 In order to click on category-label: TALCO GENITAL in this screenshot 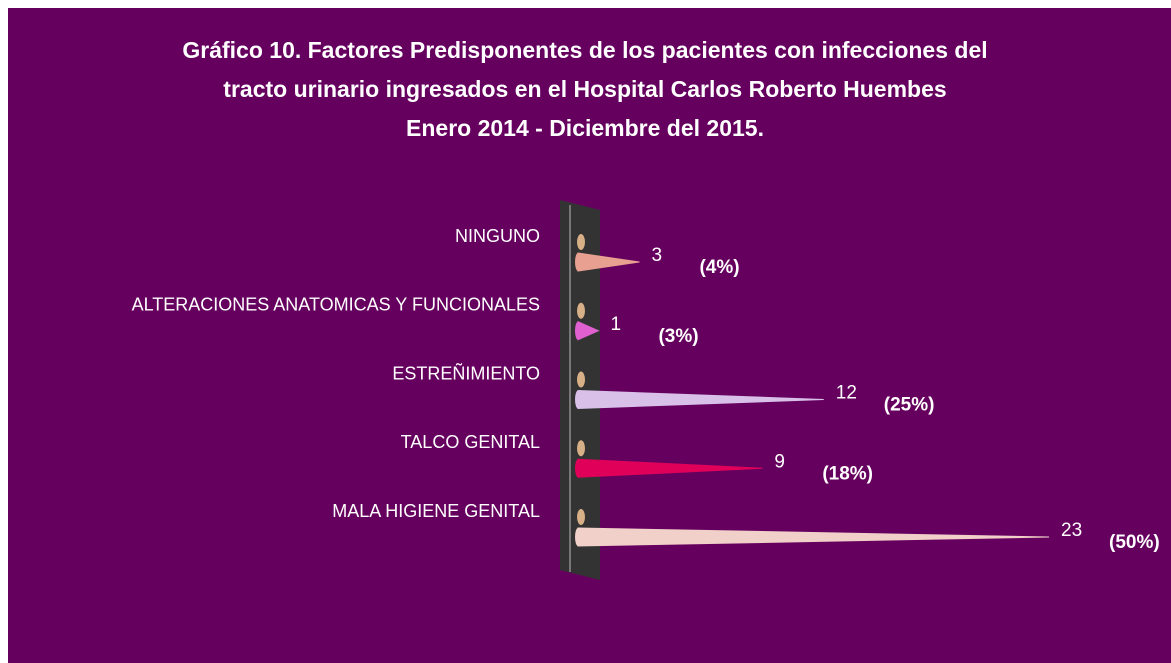, I will do `click(470, 442)`.